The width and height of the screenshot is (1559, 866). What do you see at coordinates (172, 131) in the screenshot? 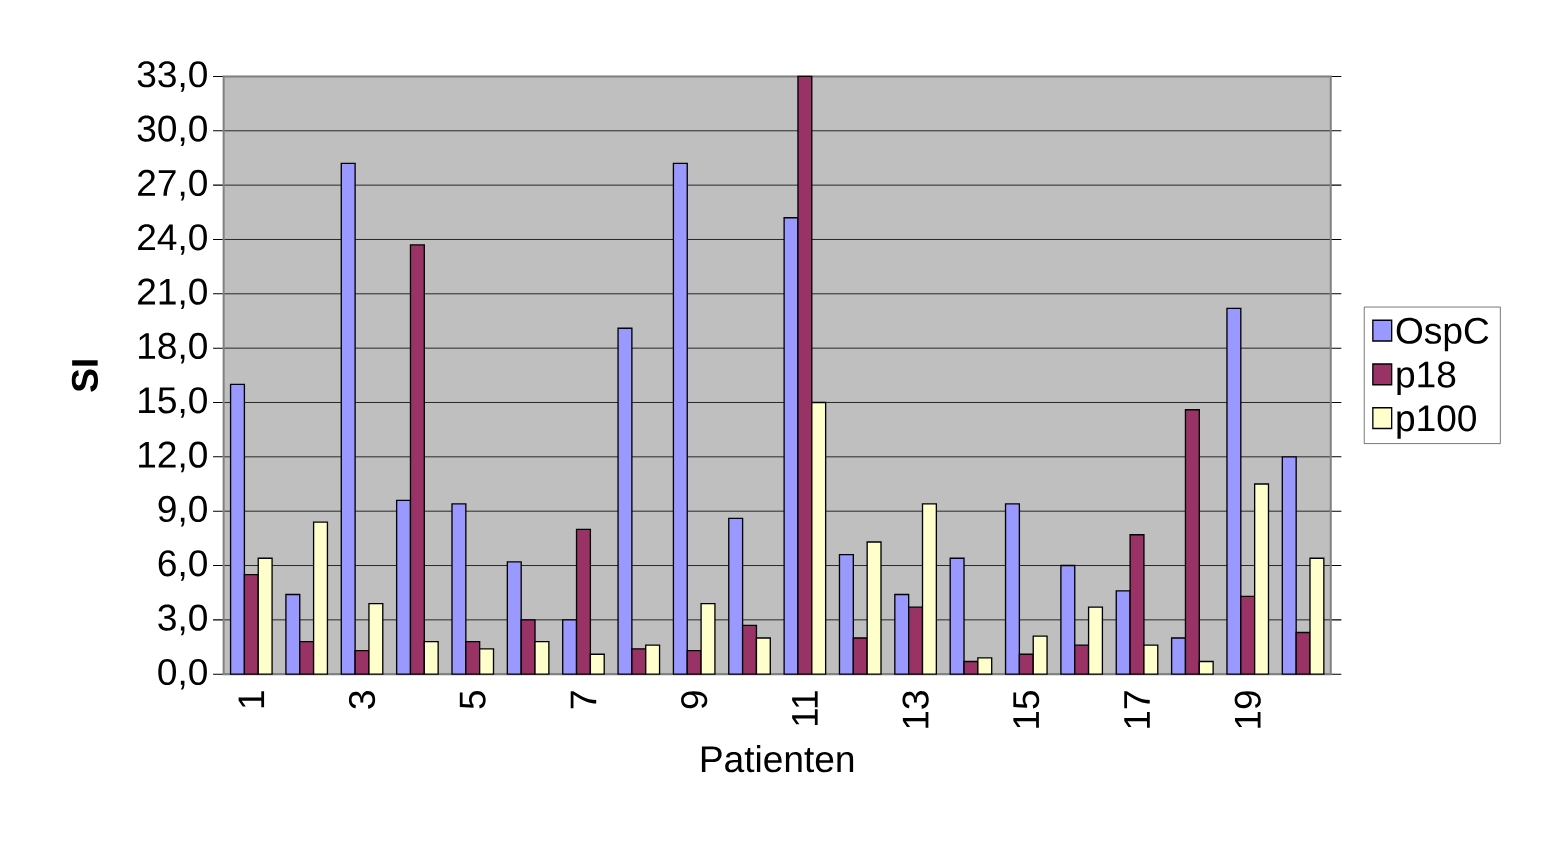
I see `y-tick-label: 30,0` at bounding box center [172, 131].